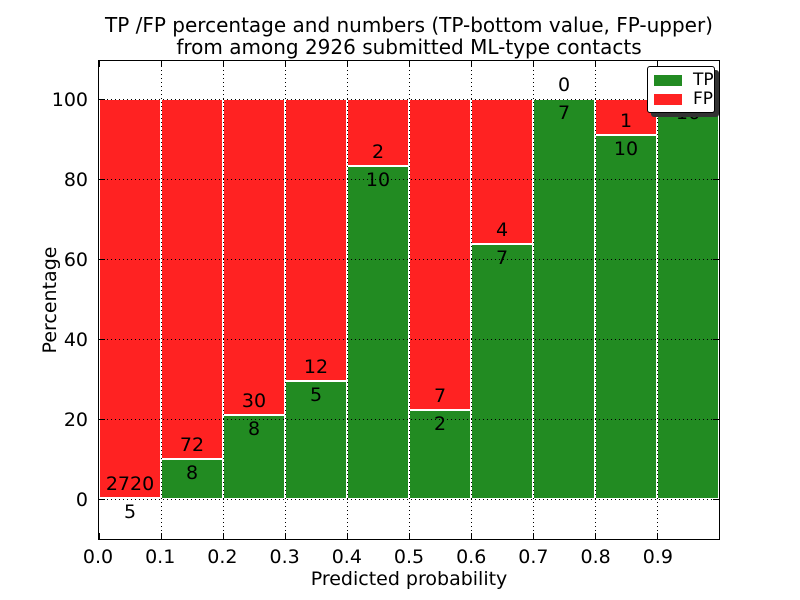  I want to click on x-tick-label: 0.6, so click(471, 557).